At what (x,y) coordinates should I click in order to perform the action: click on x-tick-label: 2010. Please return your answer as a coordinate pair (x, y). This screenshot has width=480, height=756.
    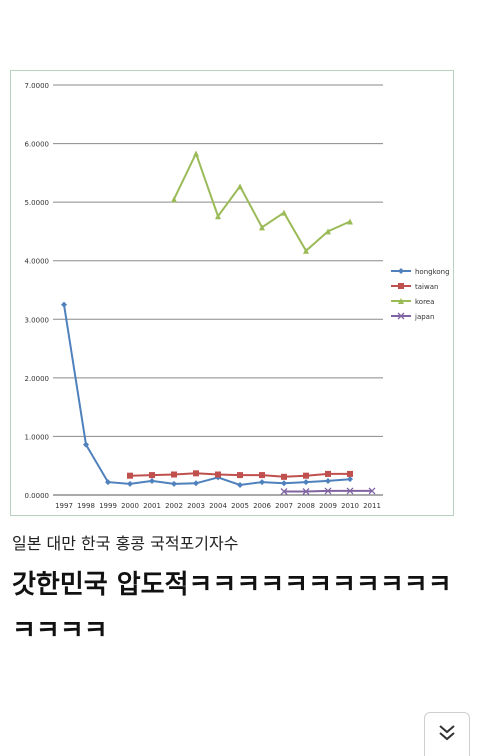
    Looking at the image, I should click on (350, 506).